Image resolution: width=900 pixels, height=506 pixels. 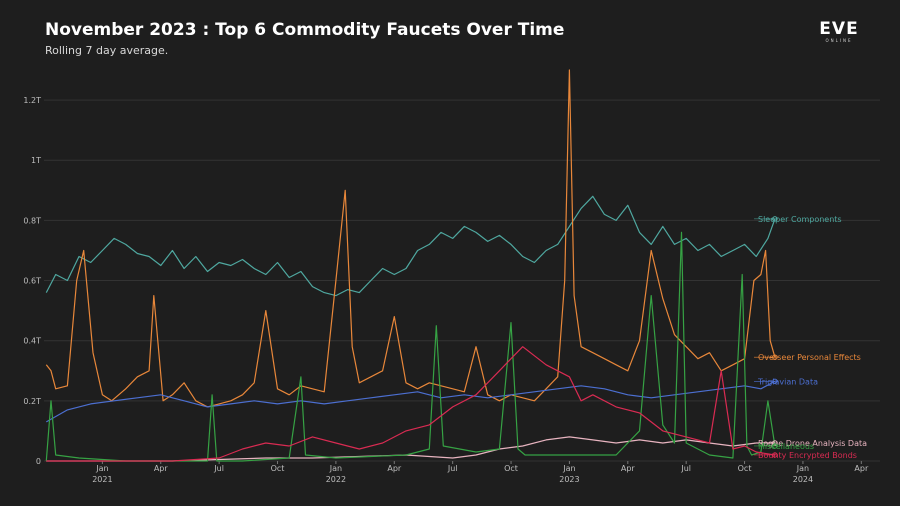 What do you see at coordinates (410, 449) in the screenshot?
I see `series-line-rogue-drone-analysis-data` at bounding box center [410, 449].